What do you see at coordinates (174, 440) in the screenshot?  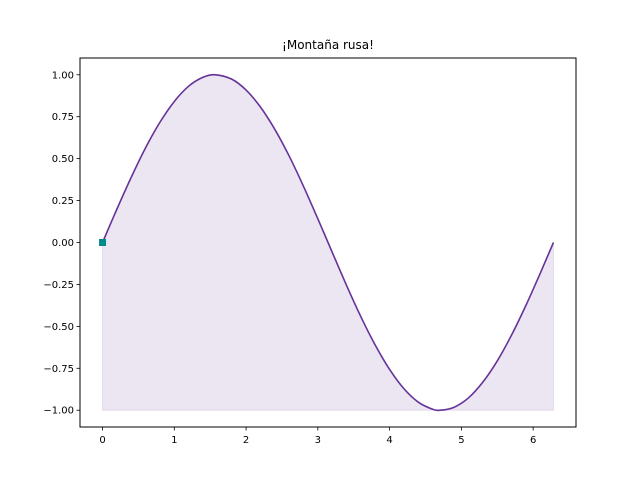 I see `x-tick-label: 1` at bounding box center [174, 440].